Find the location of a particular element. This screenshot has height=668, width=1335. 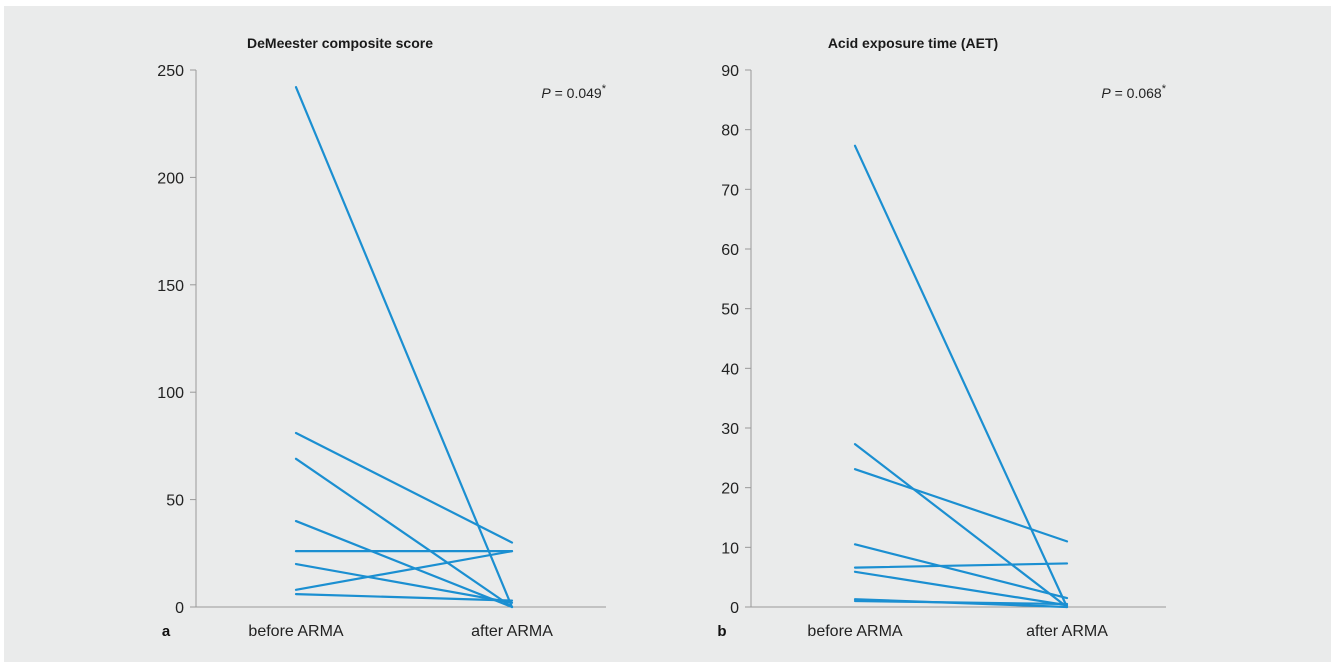

p-value-annotation: P = 0.049* is located at coordinates (573, 92).